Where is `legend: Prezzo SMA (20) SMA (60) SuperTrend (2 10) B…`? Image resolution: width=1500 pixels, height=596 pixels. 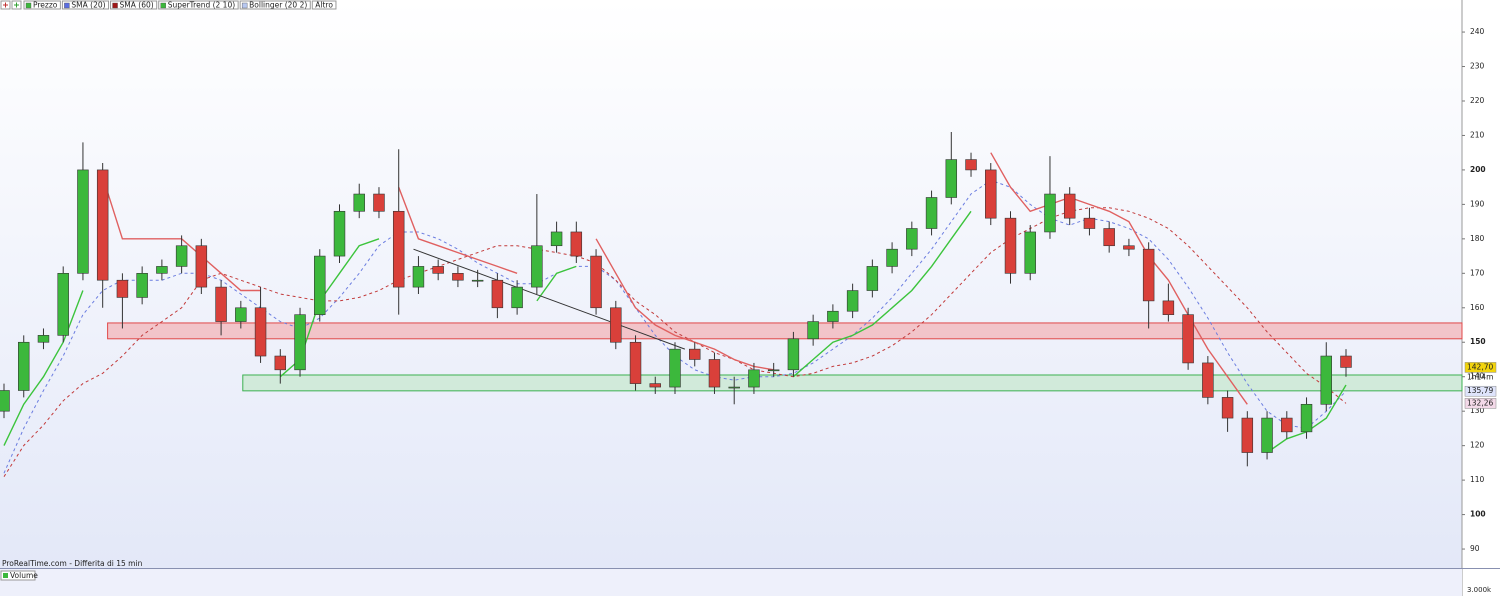 legend: Prezzo SMA (20) SMA (60) SuperTrend (2 10) B… is located at coordinates (180, 5).